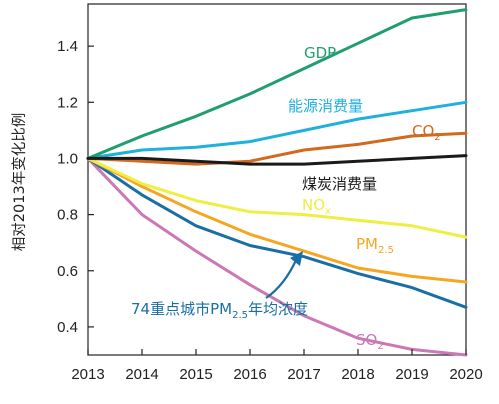  I want to click on annotation-arrow-head, so click(296, 258).